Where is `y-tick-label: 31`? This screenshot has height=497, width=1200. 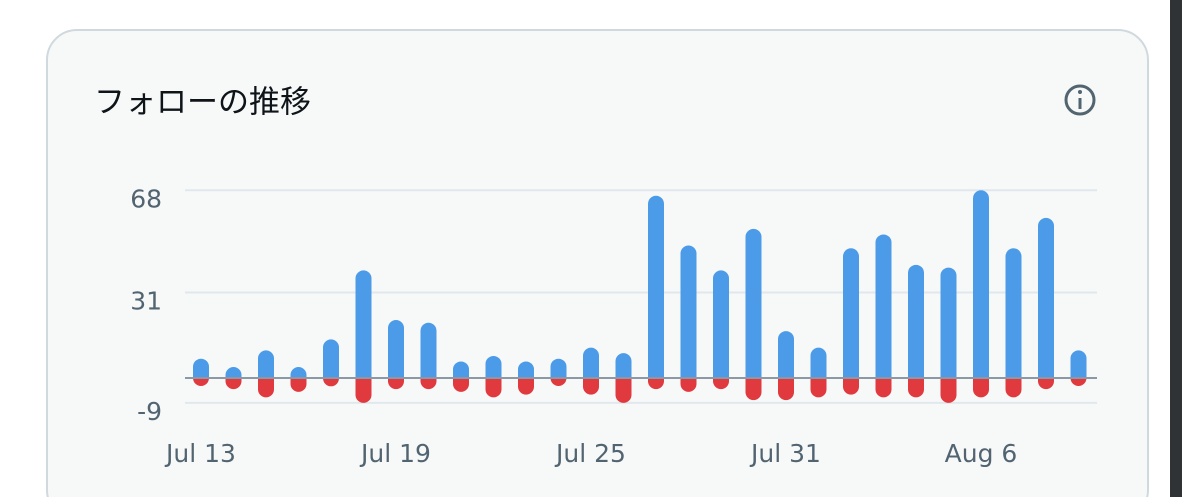 y-tick-label: 31 is located at coordinates (146, 300).